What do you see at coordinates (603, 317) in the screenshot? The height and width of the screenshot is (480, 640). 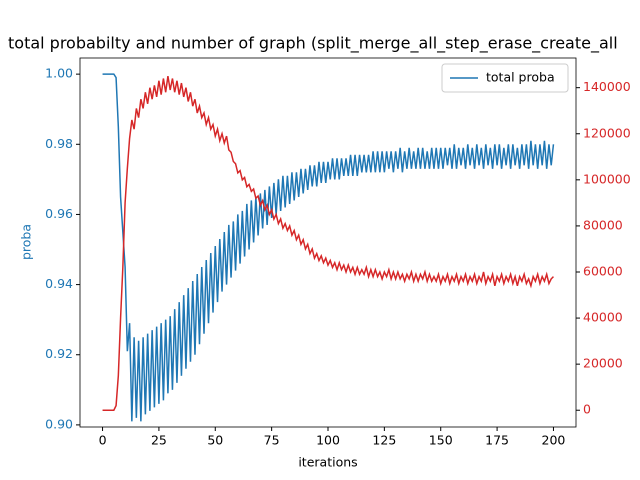 I see `y2-tick-label: 40000` at bounding box center [603, 317].